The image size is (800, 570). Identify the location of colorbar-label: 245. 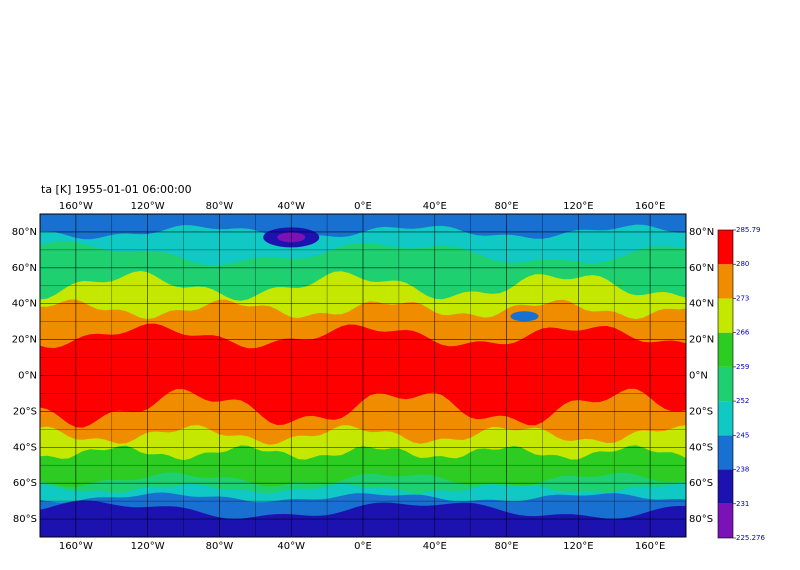
(742, 435).